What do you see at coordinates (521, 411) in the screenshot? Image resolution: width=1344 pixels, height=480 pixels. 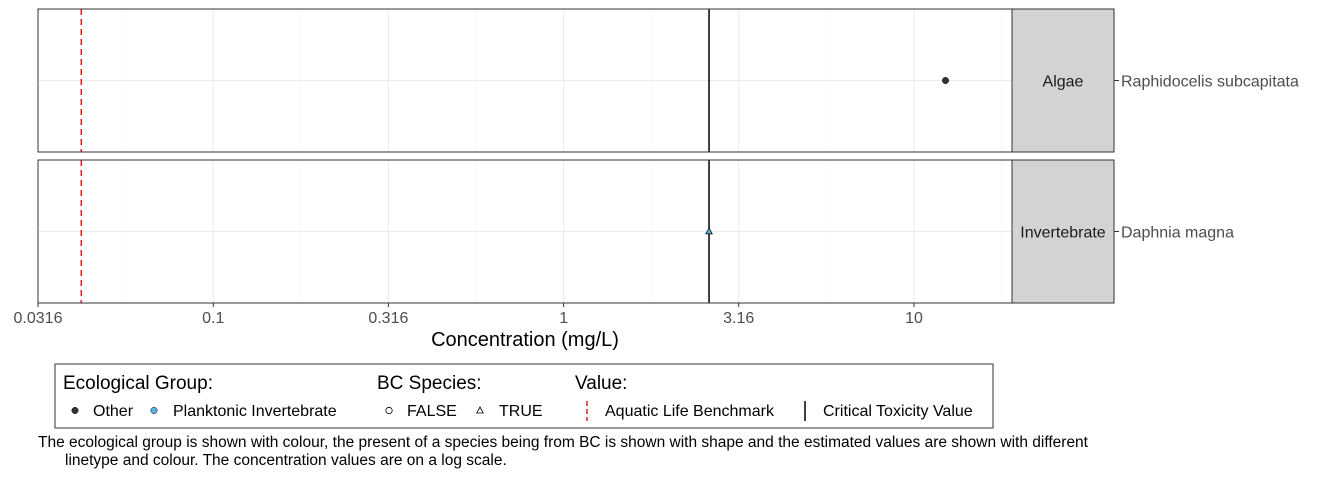 I see `legend-label-true: TRUE` at bounding box center [521, 411].